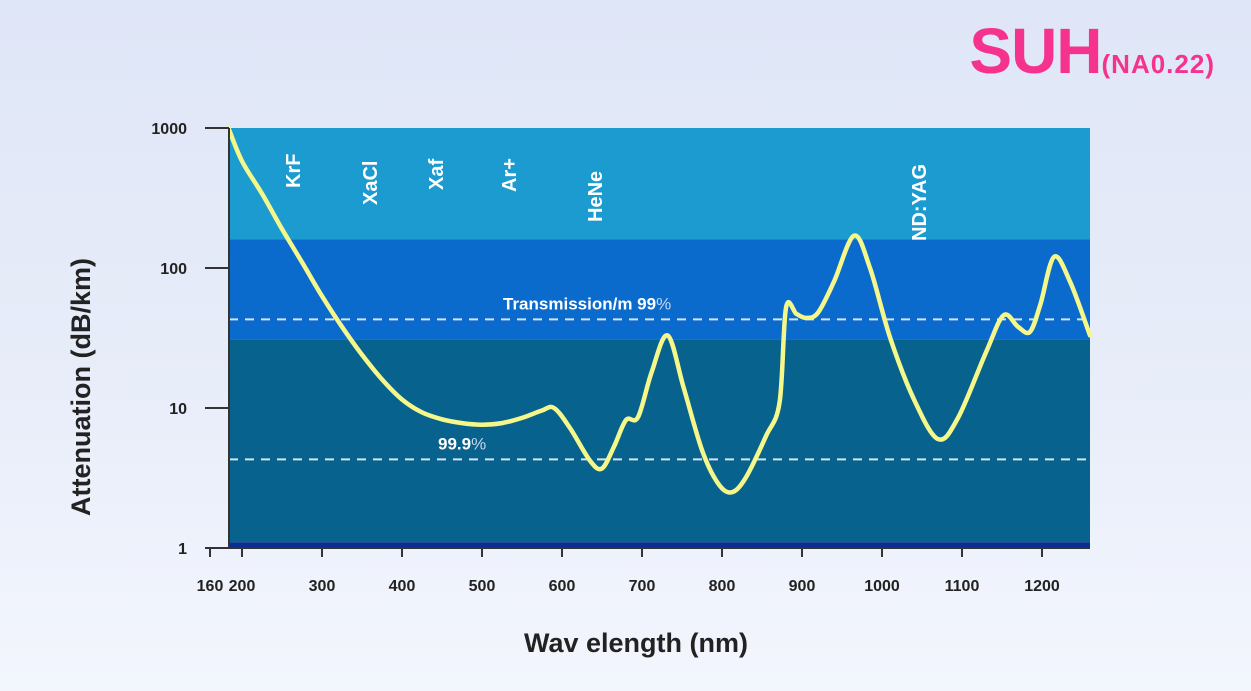 Image resolution: width=1251 pixels, height=691 pixels. Describe the element at coordinates (242, 586) in the screenshot. I see `x-tick-label-200: 200` at that location.